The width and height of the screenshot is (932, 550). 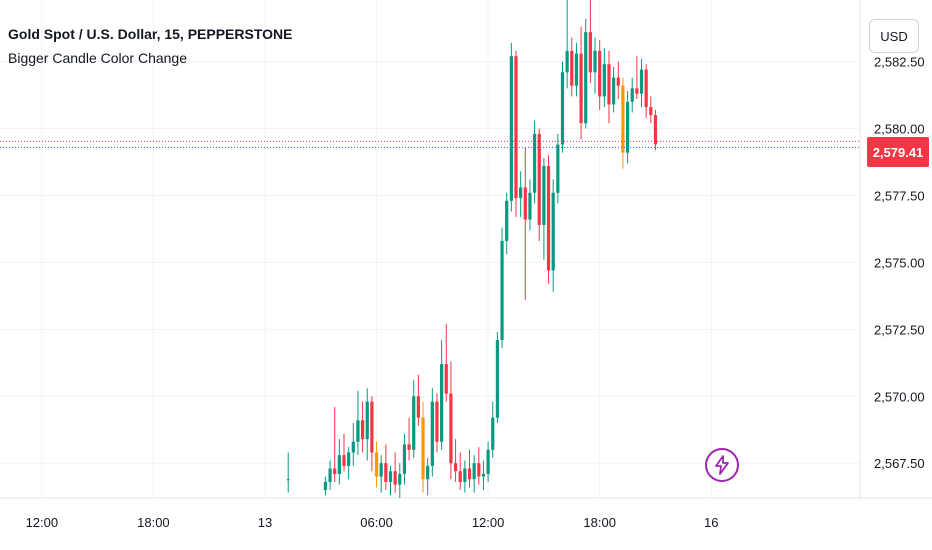 What do you see at coordinates (899, 195) in the screenshot?
I see `price-tick-label: 2,577.50` at bounding box center [899, 195].